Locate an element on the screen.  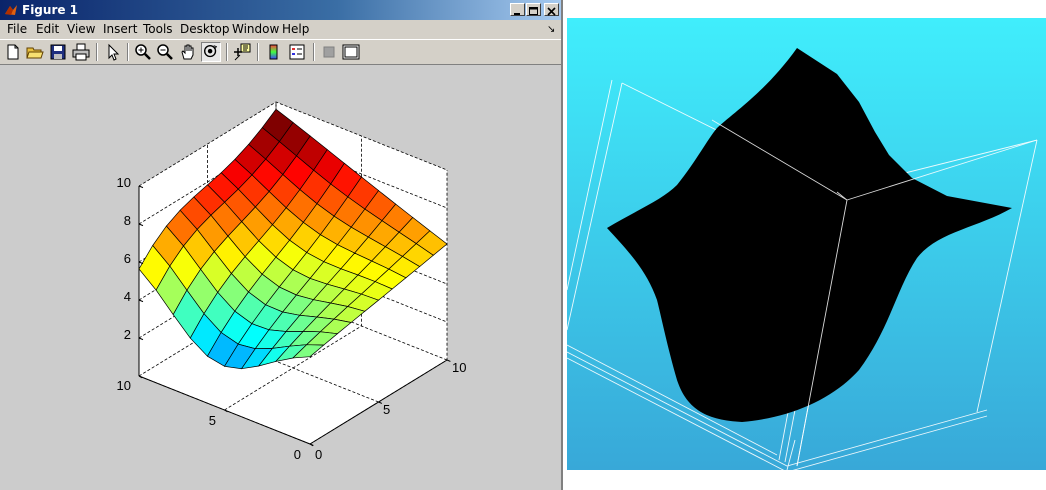
colorbar-button is located at coordinates (274, 52).